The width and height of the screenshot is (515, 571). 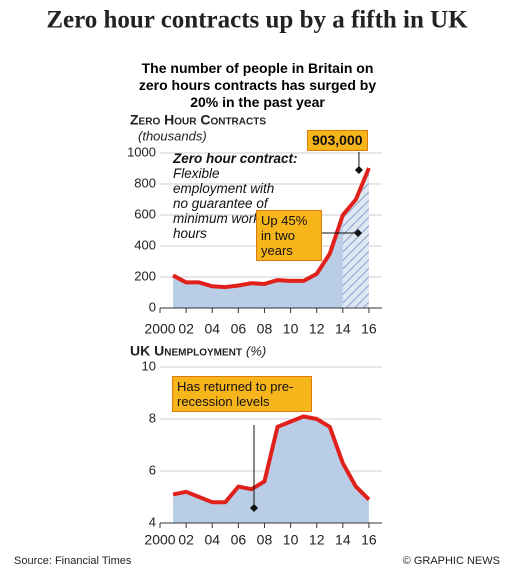 What do you see at coordinates (172, 135) in the screenshot?
I see `unit-label: (thousands)` at bounding box center [172, 135].